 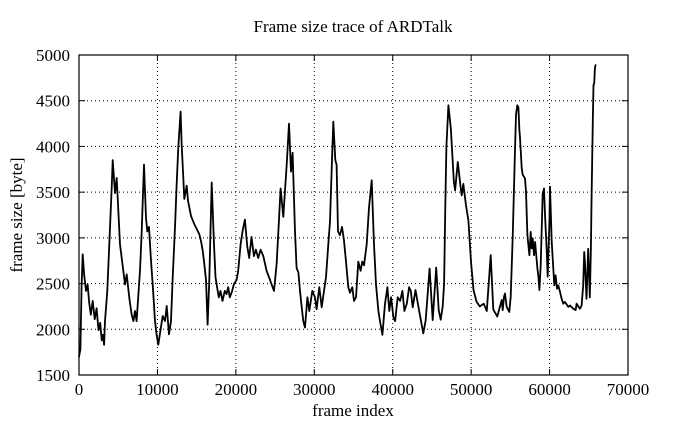 What do you see at coordinates (53, 329) in the screenshot?
I see `y-tick-label: 2000` at bounding box center [53, 329].